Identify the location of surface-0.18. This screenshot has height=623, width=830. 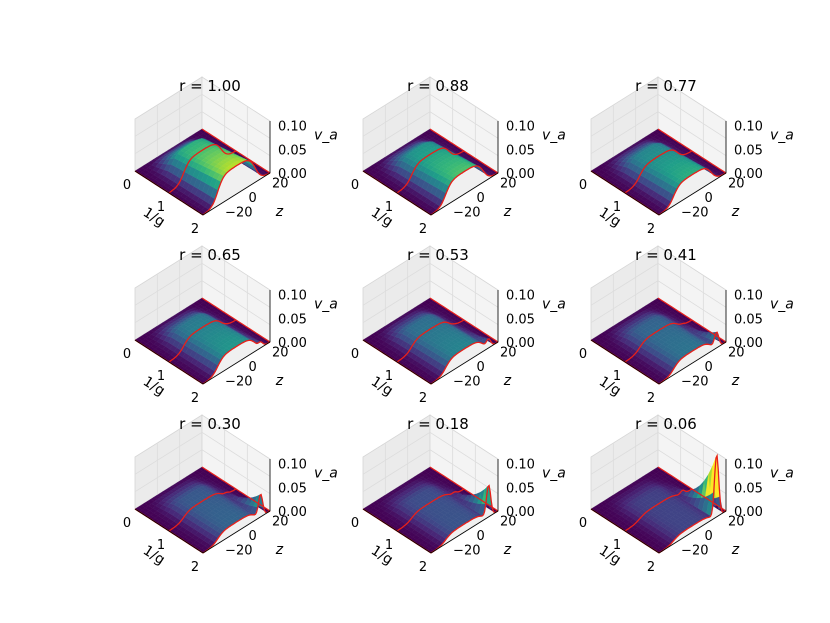
(430, 510).